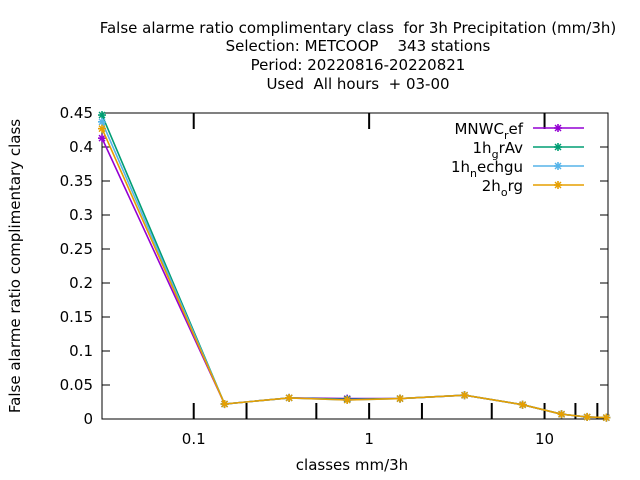 The height and width of the screenshot is (480, 640). Describe the element at coordinates (504, 192) in the screenshot. I see `legend-label-subscript: o` at that location.